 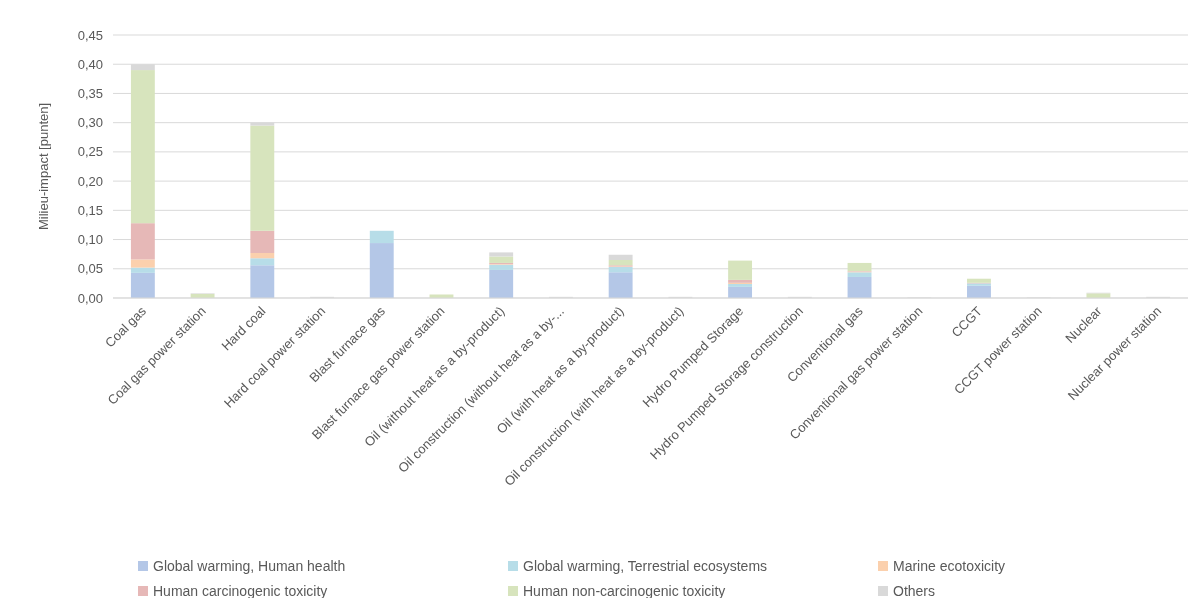 I want to click on legend-label: Global warming, Human health, so click(x=249, y=566).